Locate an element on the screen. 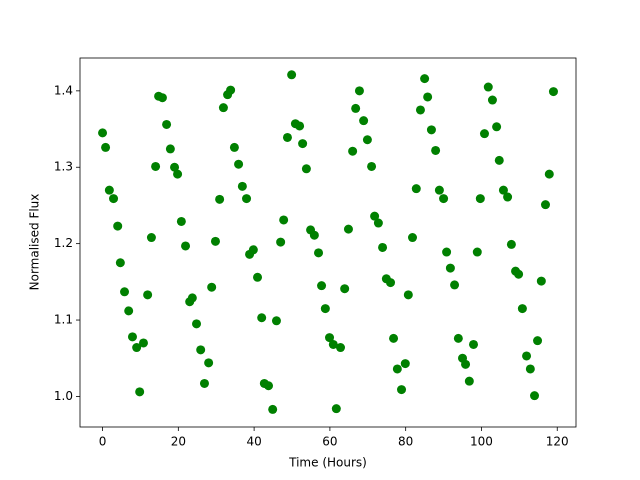 Image resolution: width=640 pixels, height=480 pixels. x-tick-label: 20 is located at coordinates (178, 442).